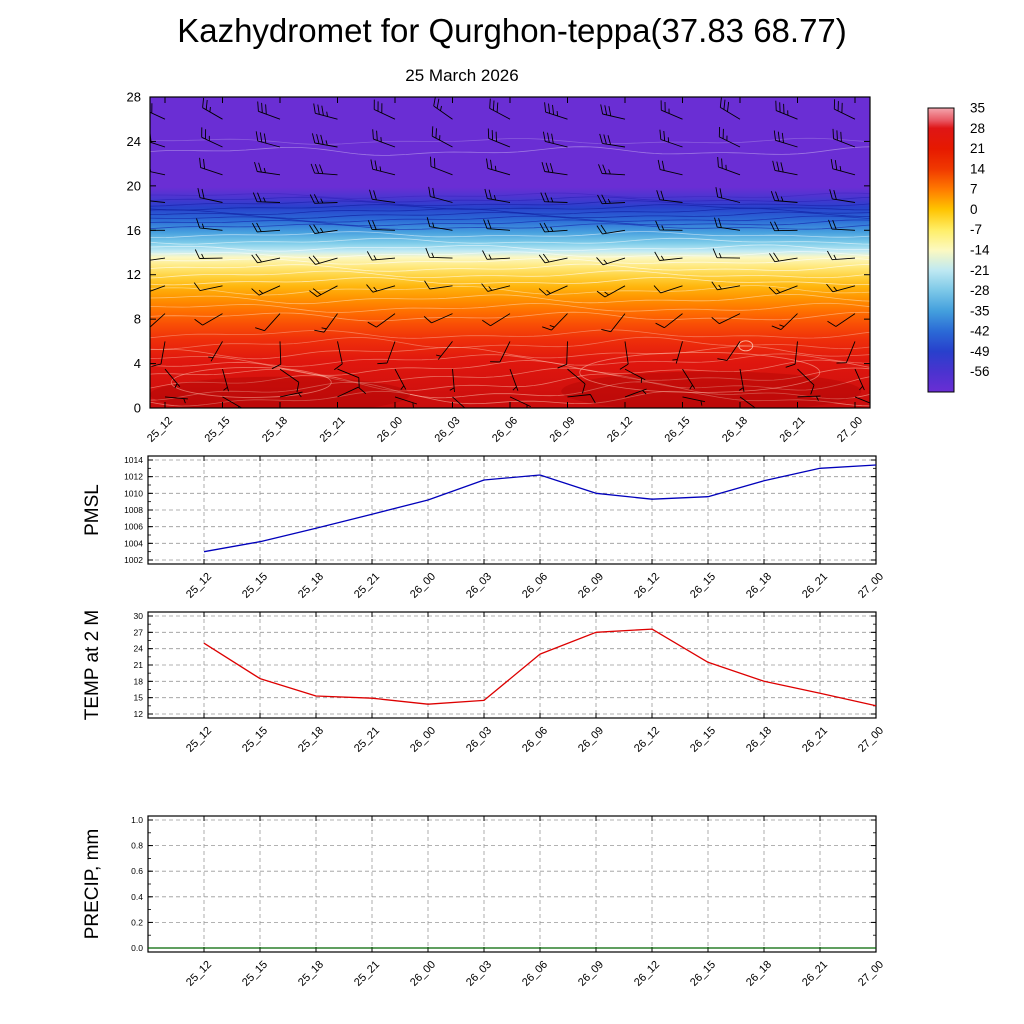 This screenshot has width=1024, height=1024. Describe the element at coordinates (980, 290) in the screenshot. I see `svg-text: -28` at that location.